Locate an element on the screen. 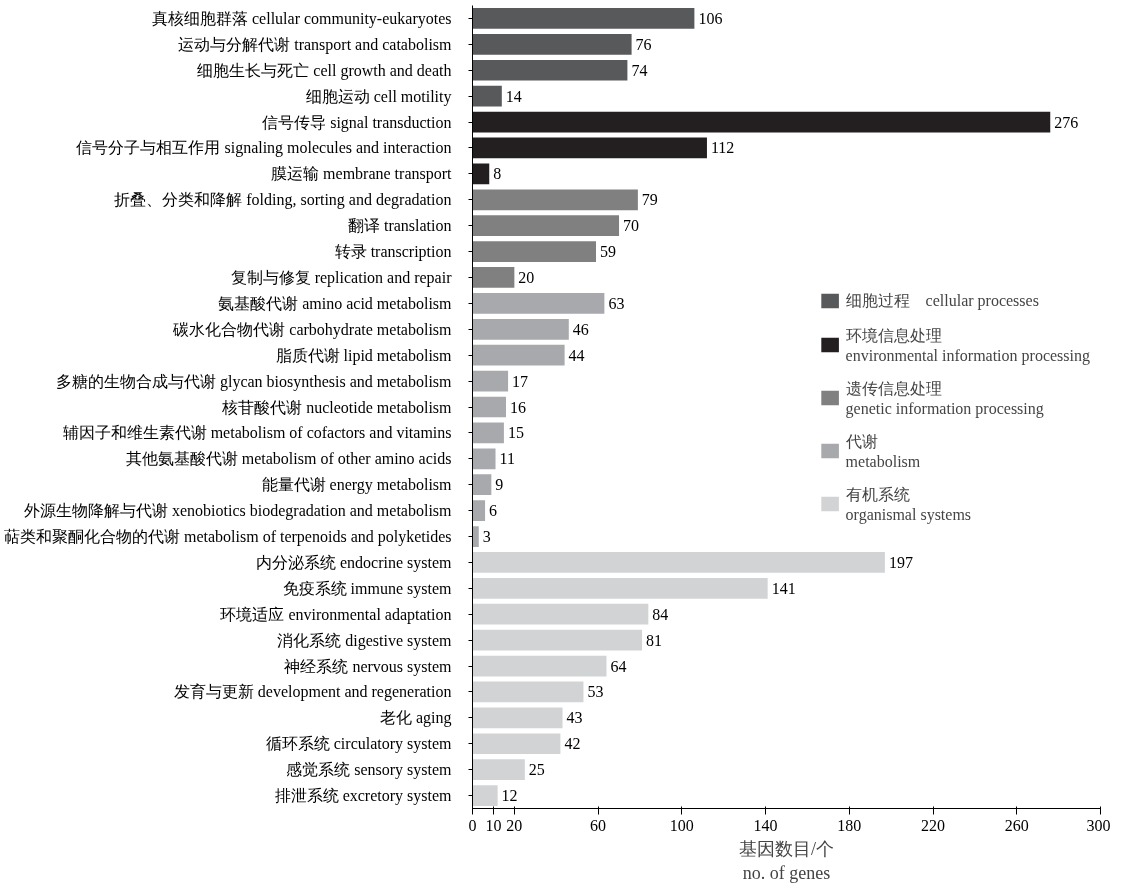 This screenshot has width=1123, height=896. data-label: 64 is located at coordinates (618, 666).